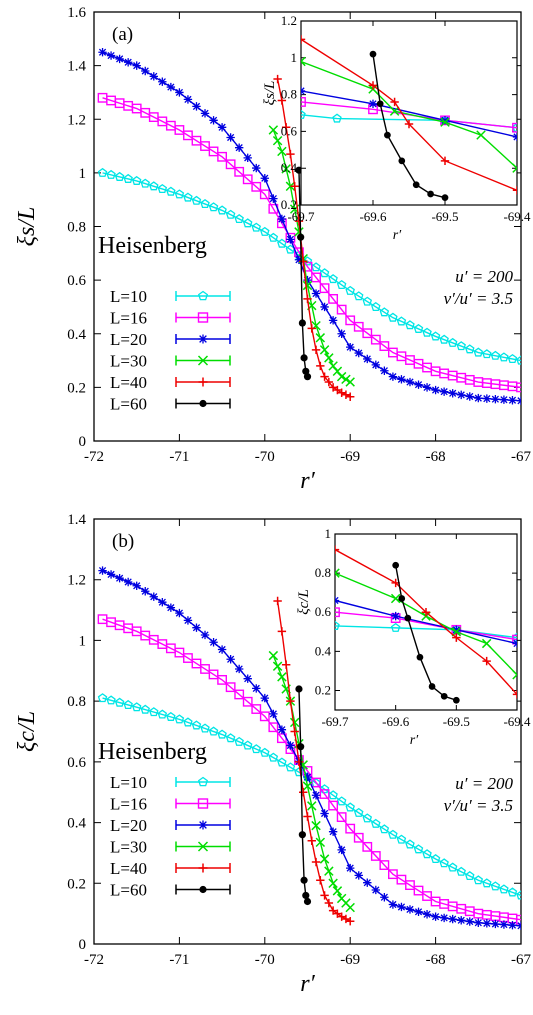 The width and height of the screenshot is (533, 1015). I want to click on inset-x-tick-label: -69.7, so click(335, 721).